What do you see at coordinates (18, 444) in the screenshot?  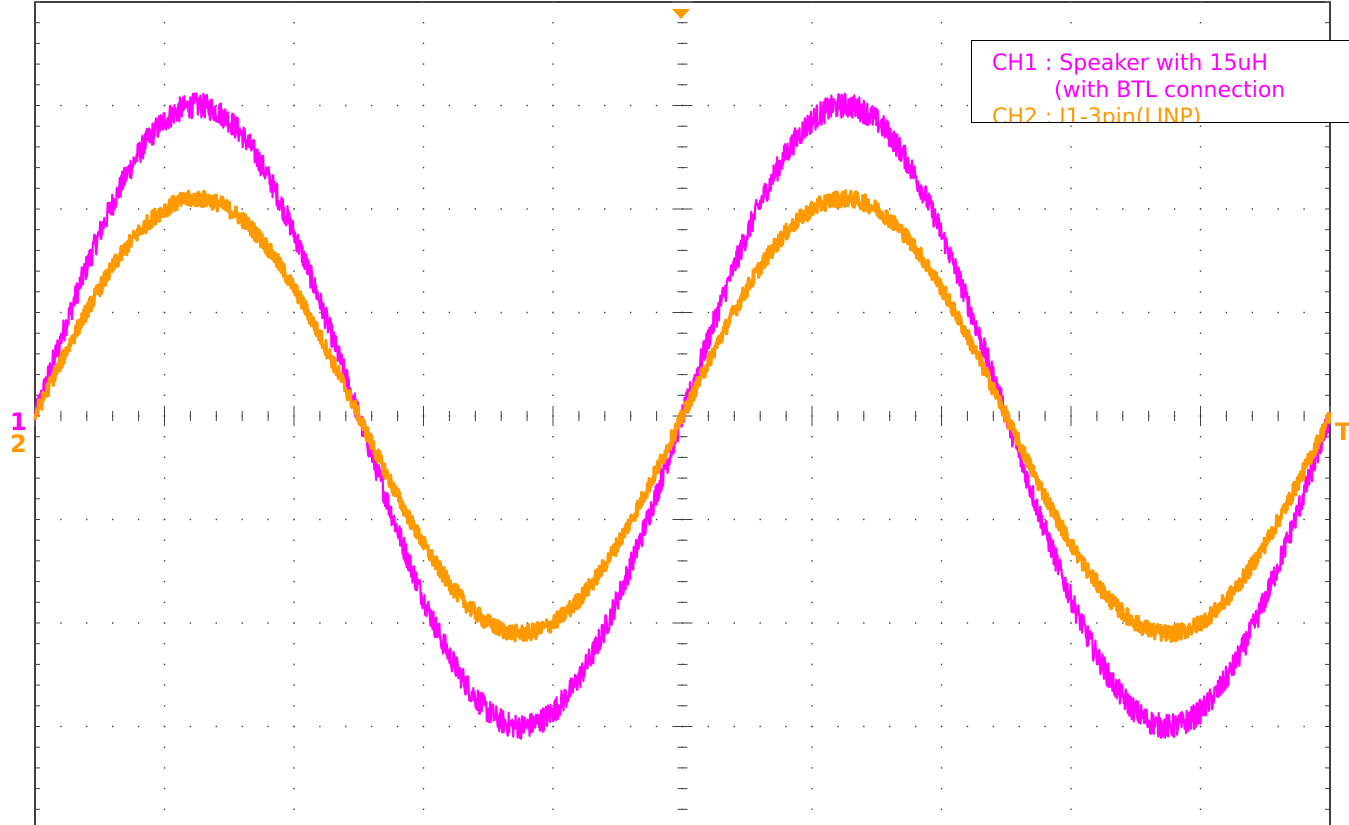 I see `ch2-ground-marker: 2` at bounding box center [18, 444].